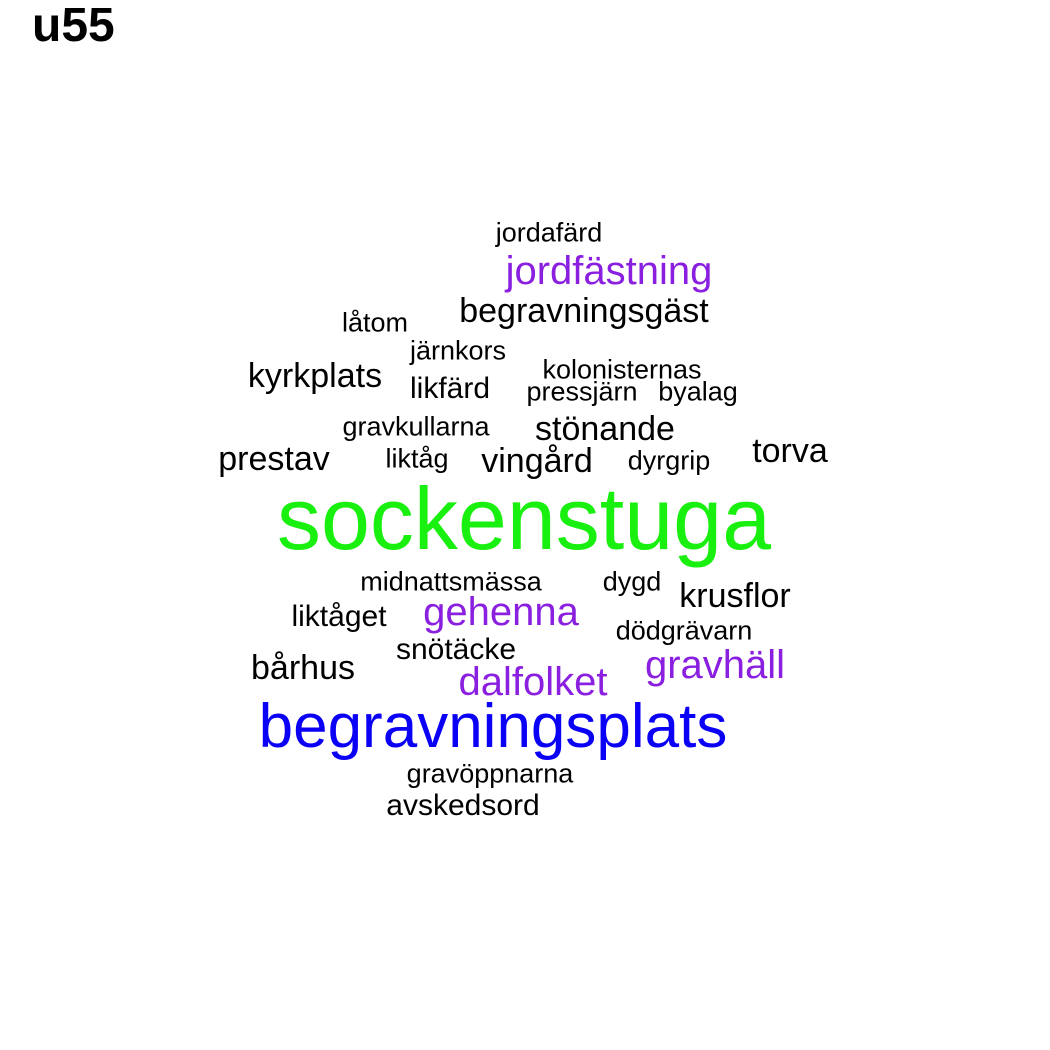 The width and height of the screenshot is (1050, 1050). I want to click on word-torva: torva, so click(790, 451).